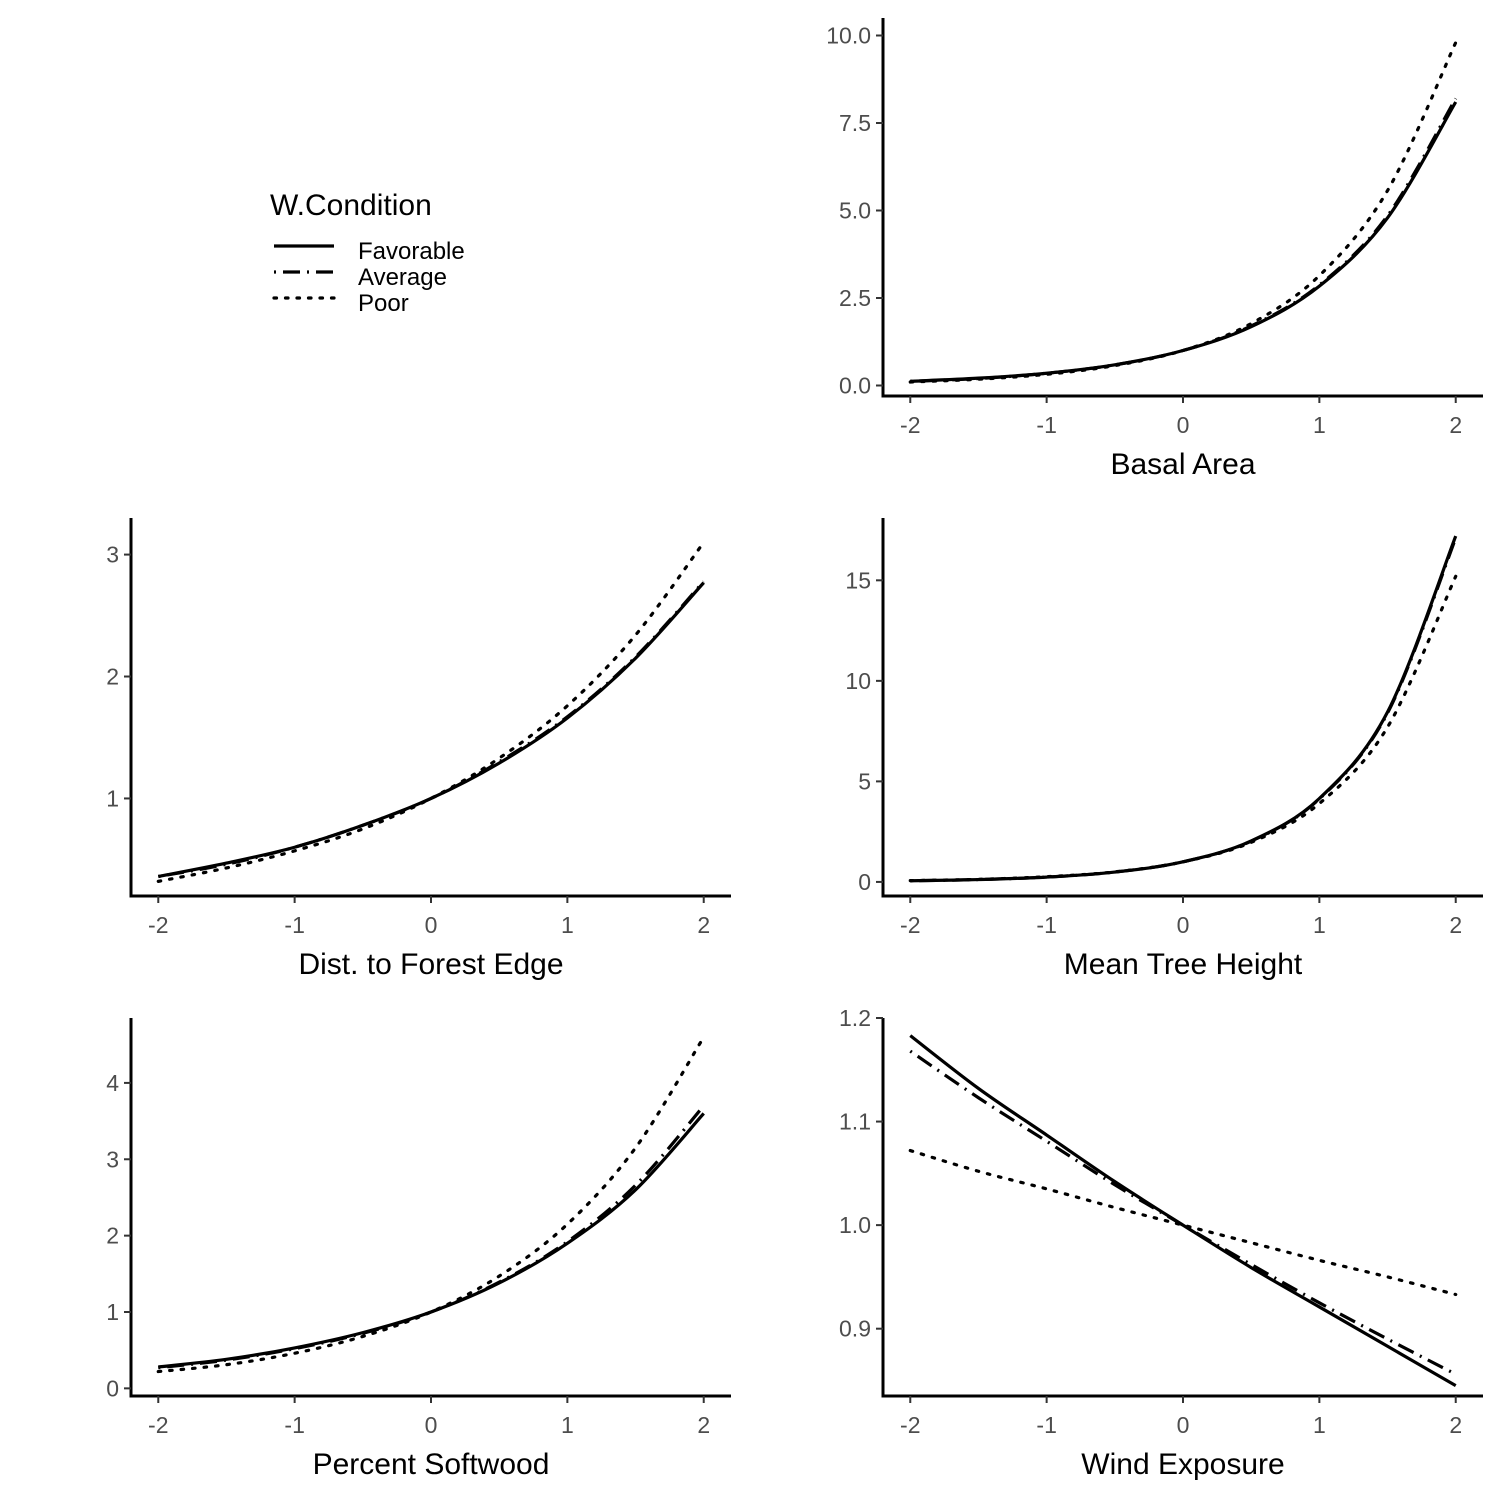  I want to click on y-tick-label: 0.0, so click(855, 386).